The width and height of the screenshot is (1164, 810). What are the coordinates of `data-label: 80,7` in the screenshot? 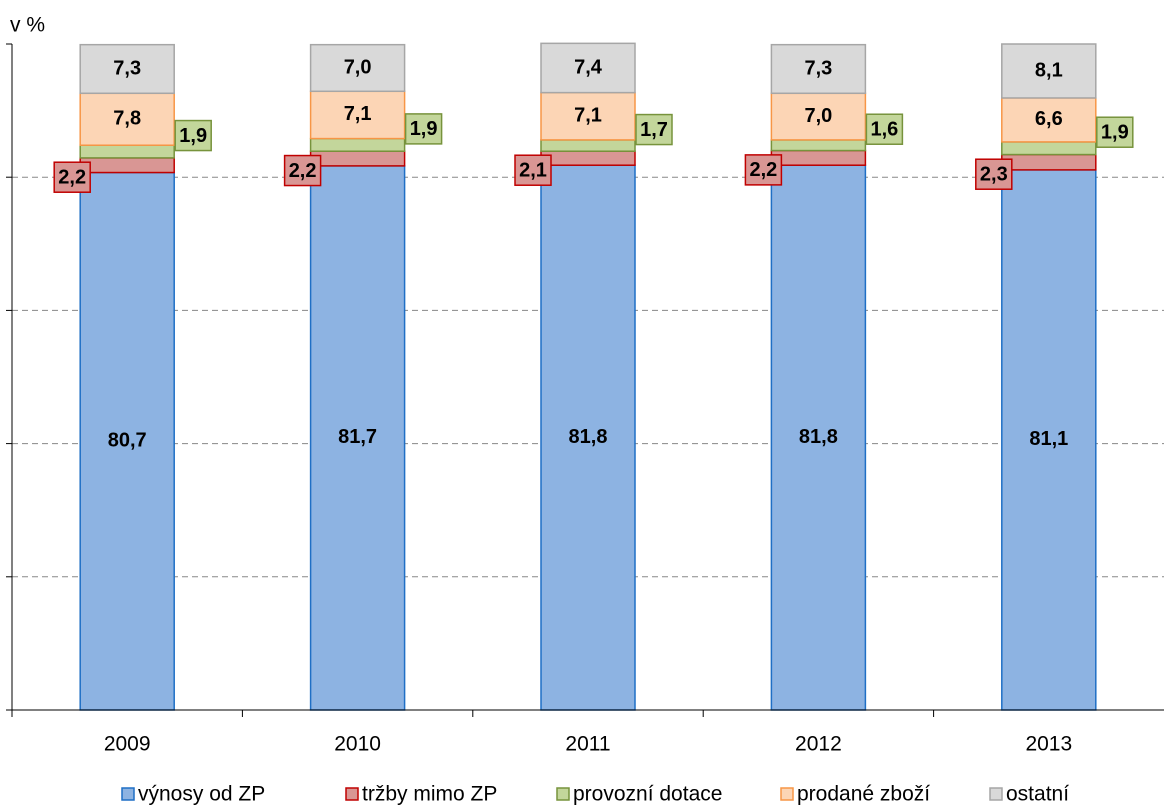 It's located at (127, 441).